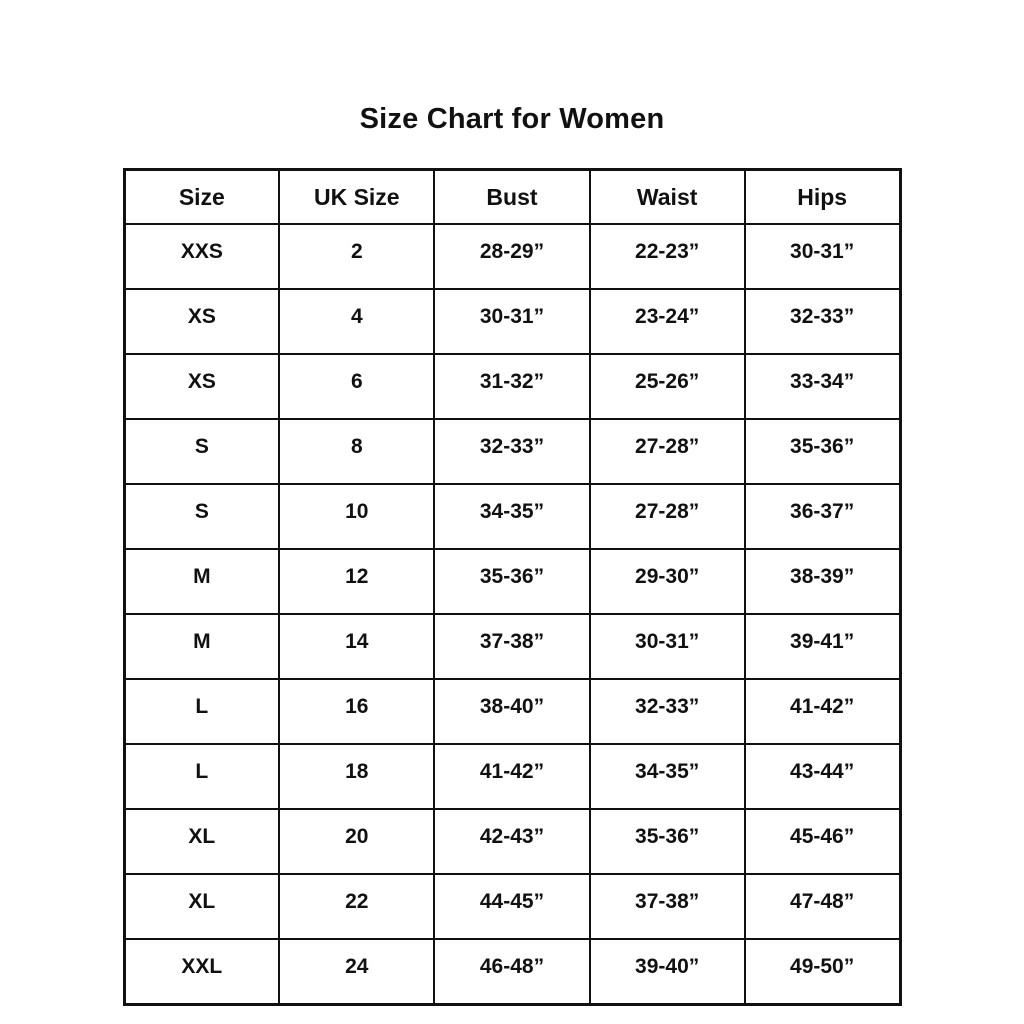  I want to click on table-cell-bust: 38-40”, so click(512, 711).